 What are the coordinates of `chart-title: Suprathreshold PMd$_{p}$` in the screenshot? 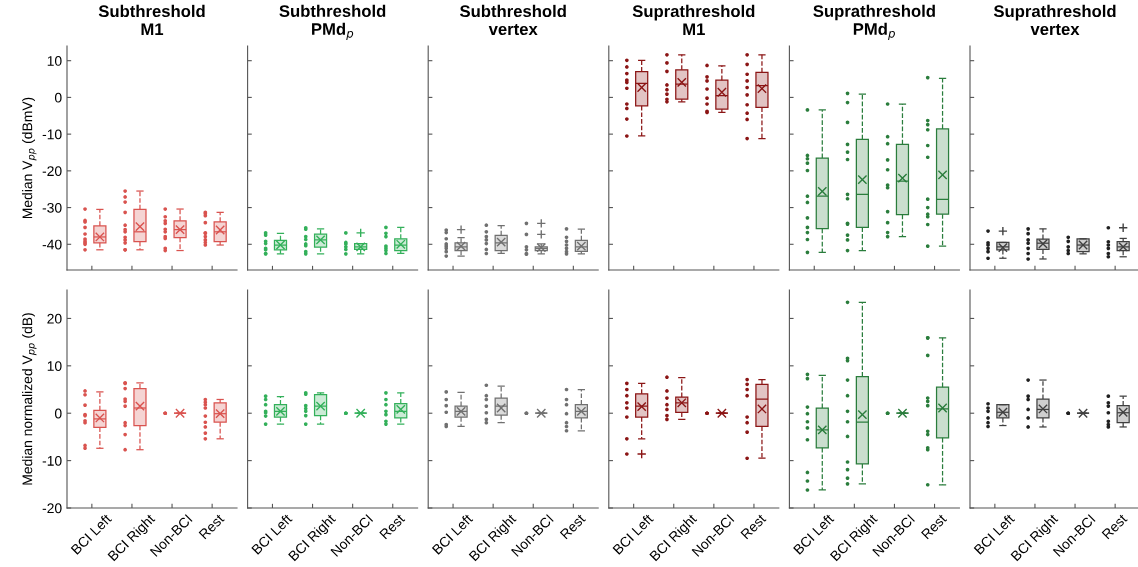 It's located at (874, 22).